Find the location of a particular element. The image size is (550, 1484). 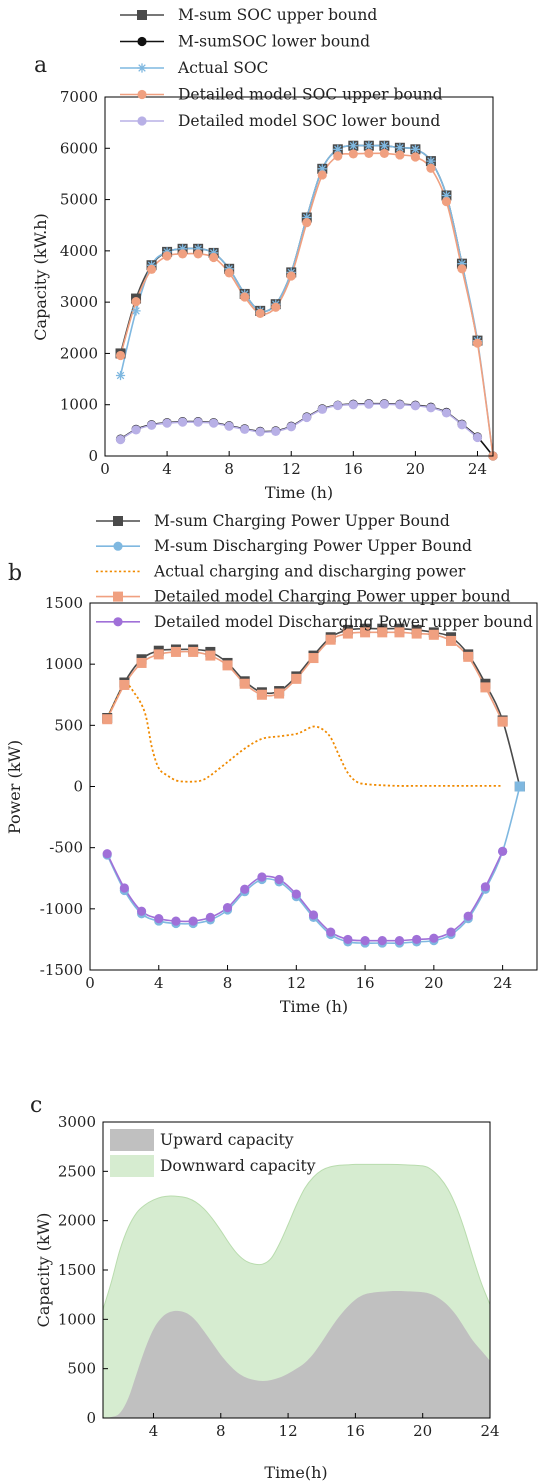

y-tick-label: -1500 is located at coordinates (61, 970).